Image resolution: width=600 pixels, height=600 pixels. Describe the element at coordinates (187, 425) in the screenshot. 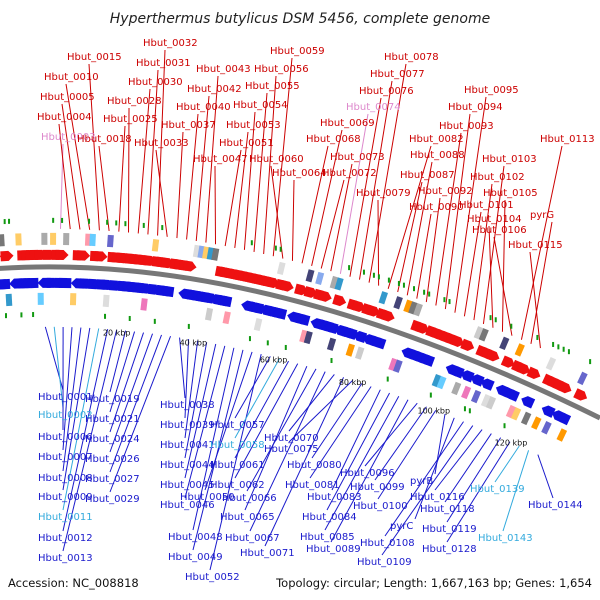

I see `reverse-gene-label: Hbut_0039` at that location.